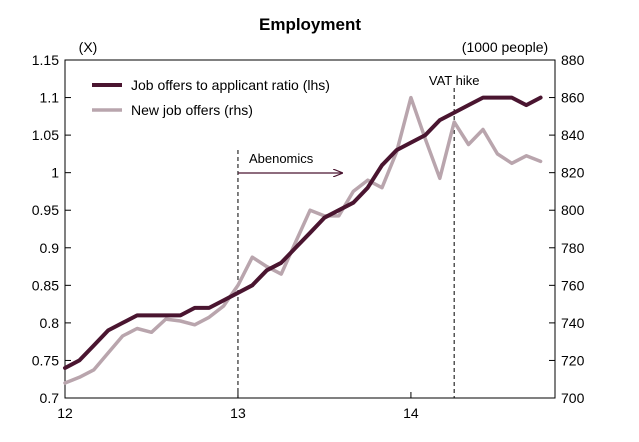 This screenshot has width=639, height=442. Describe the element at coordinates (573, 285) in the screenshot. I see `right-tick-label: 760` at that location.